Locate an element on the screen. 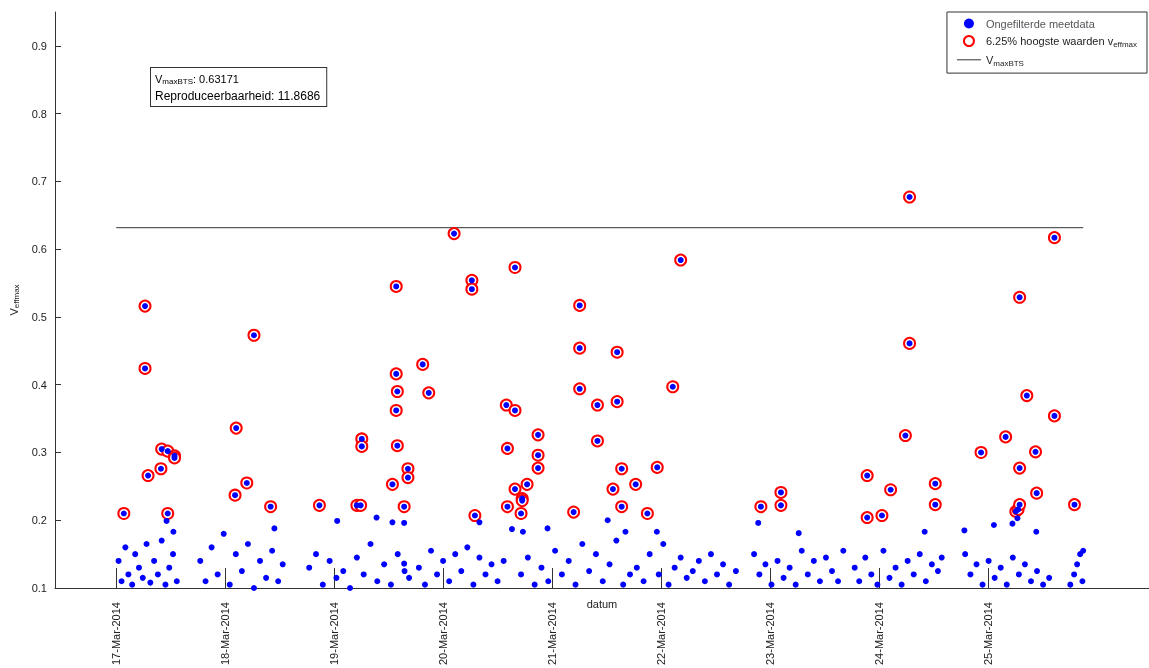 The width and height of the screenshot is (1149, 668). x-tick-label: 24-Mar-2014 is located at coordinates (878, 634).